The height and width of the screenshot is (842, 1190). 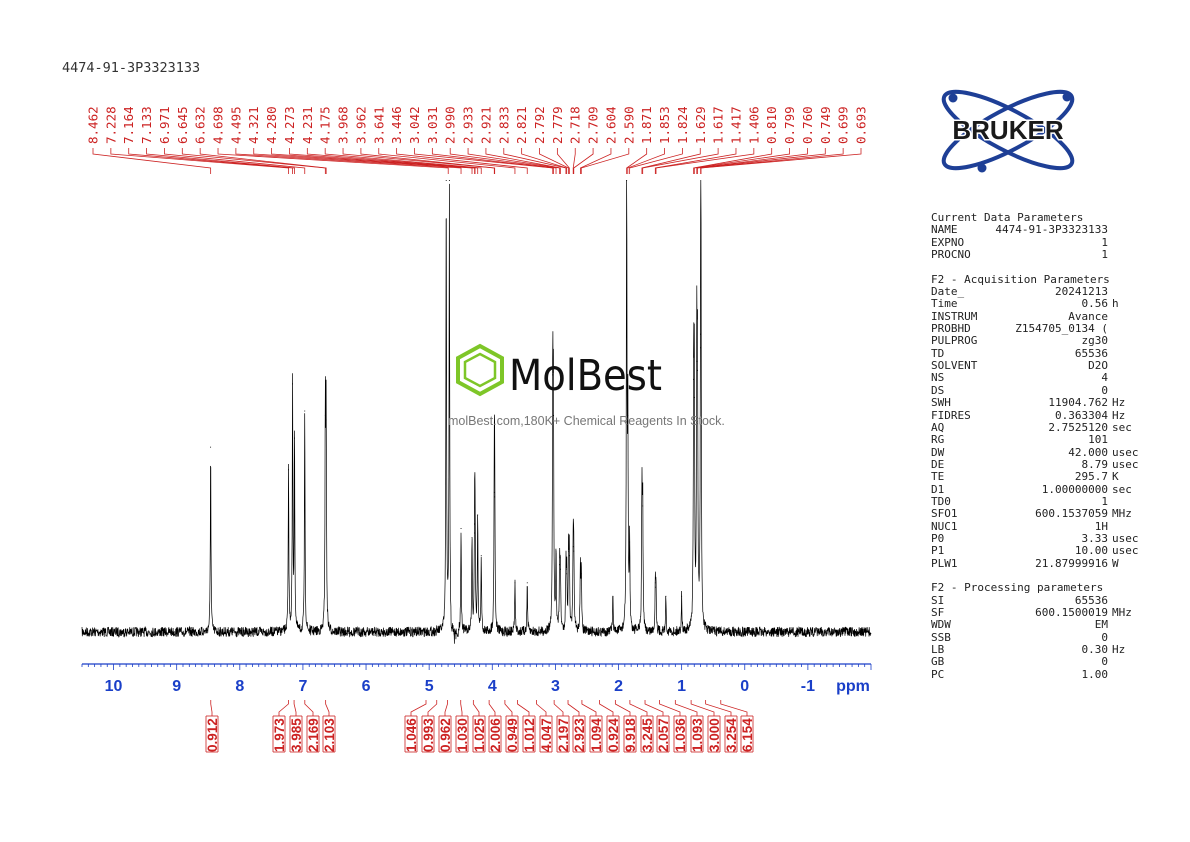 What do you see at coordinates (146, 125) in the screenshot?
I see `peak-label: 7.133` at bounding box center [146, 125].